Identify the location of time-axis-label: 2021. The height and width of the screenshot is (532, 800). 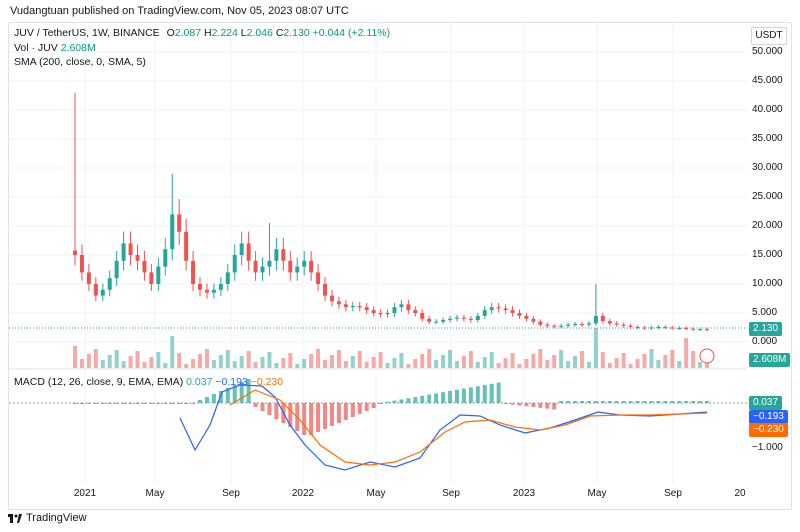
(85, 493).